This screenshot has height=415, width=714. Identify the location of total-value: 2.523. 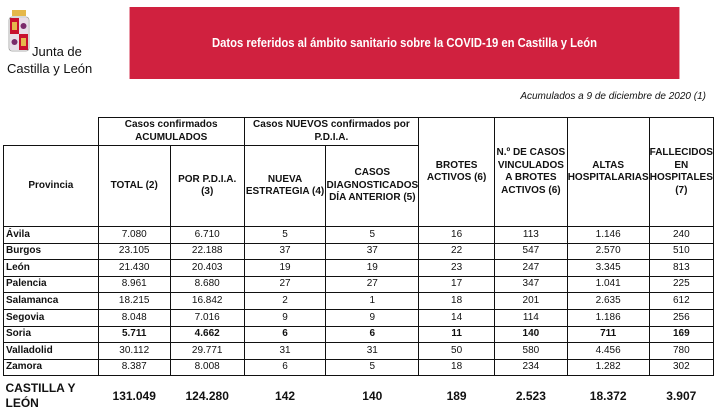
(530, 395).